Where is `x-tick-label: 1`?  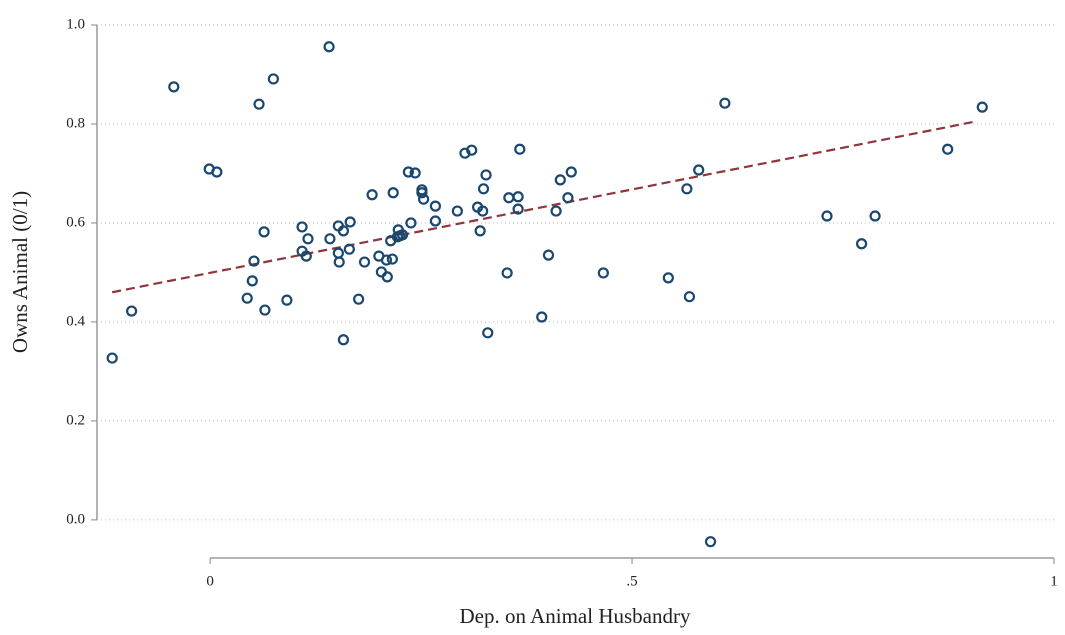
x-tick-label: 1 is located at coordinates (1054, 581).